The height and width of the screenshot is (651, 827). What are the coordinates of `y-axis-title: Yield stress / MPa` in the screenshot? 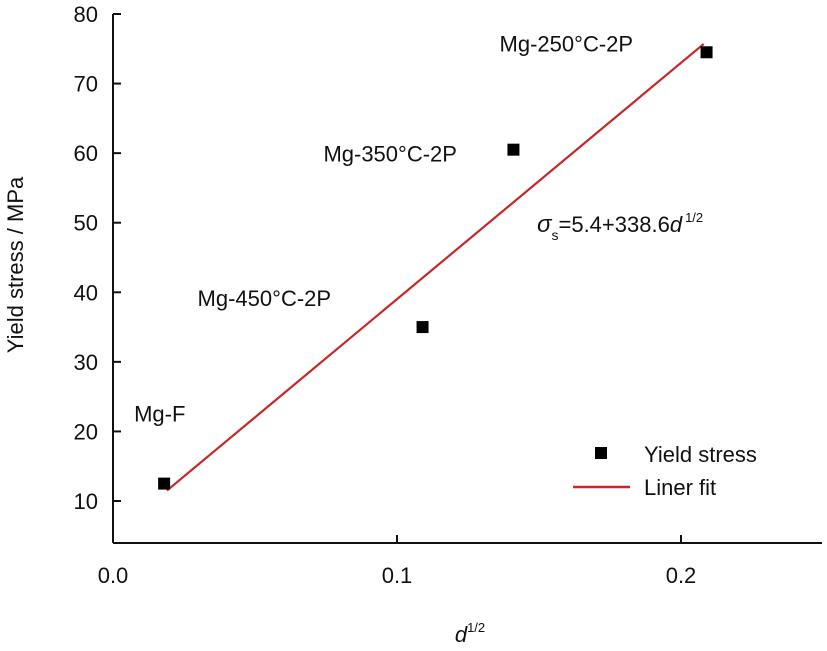 It's located at (15, 264).